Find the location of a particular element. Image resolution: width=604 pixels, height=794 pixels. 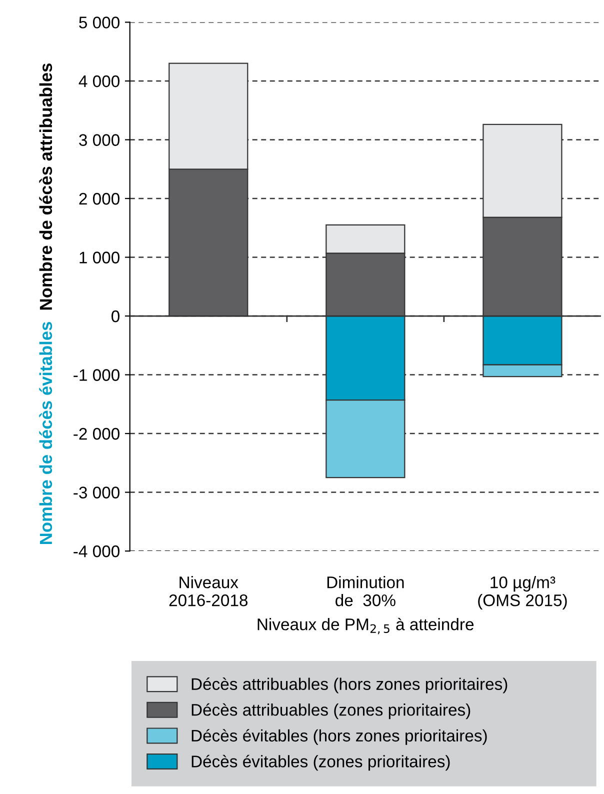

y-tick-label: 0 is located at coordinates (116, 316).